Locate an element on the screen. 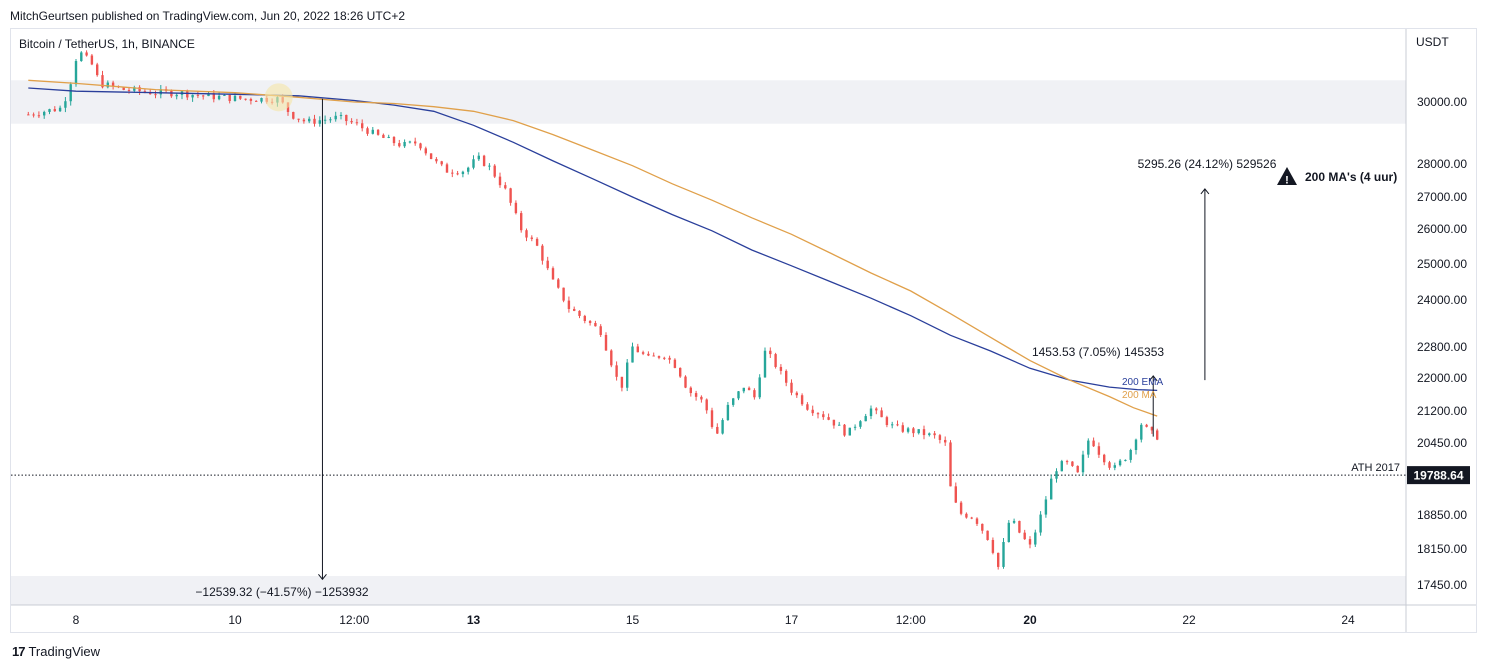  warning-icon is located at coordinates (1287, 176).